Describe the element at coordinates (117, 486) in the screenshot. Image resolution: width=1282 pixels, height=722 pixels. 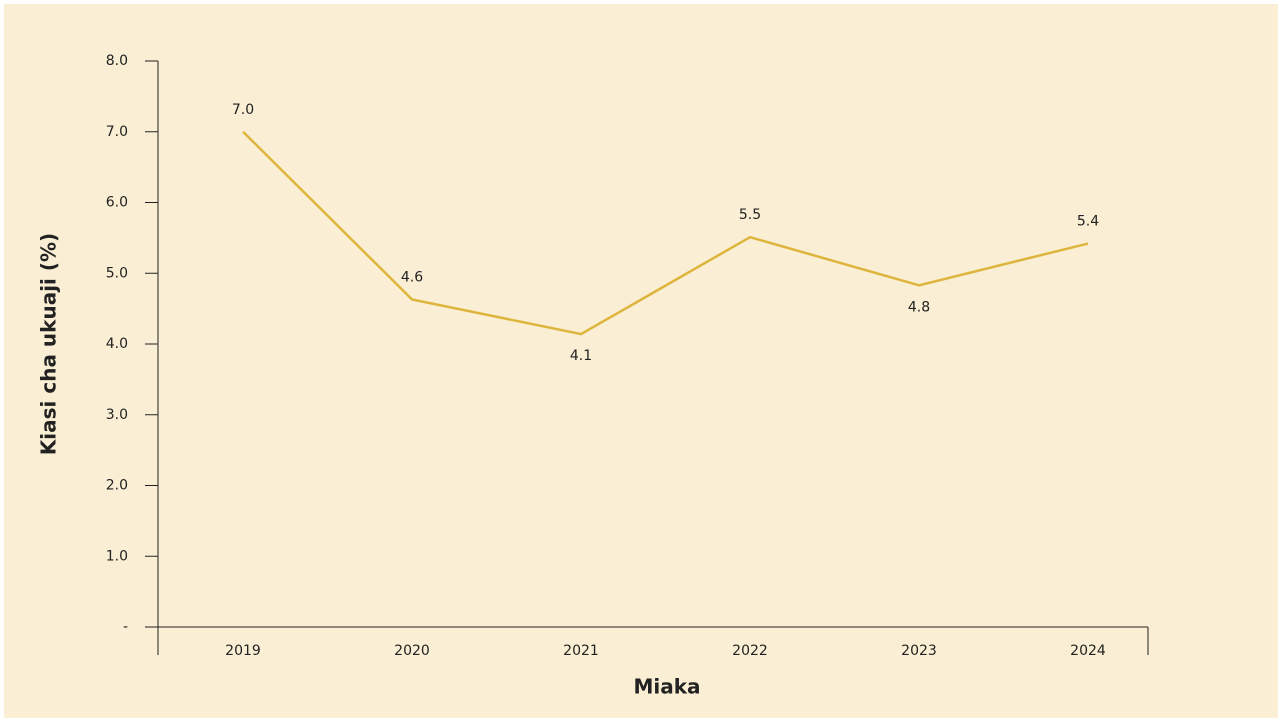
I see `y-tick-label: 2.0` at that location.